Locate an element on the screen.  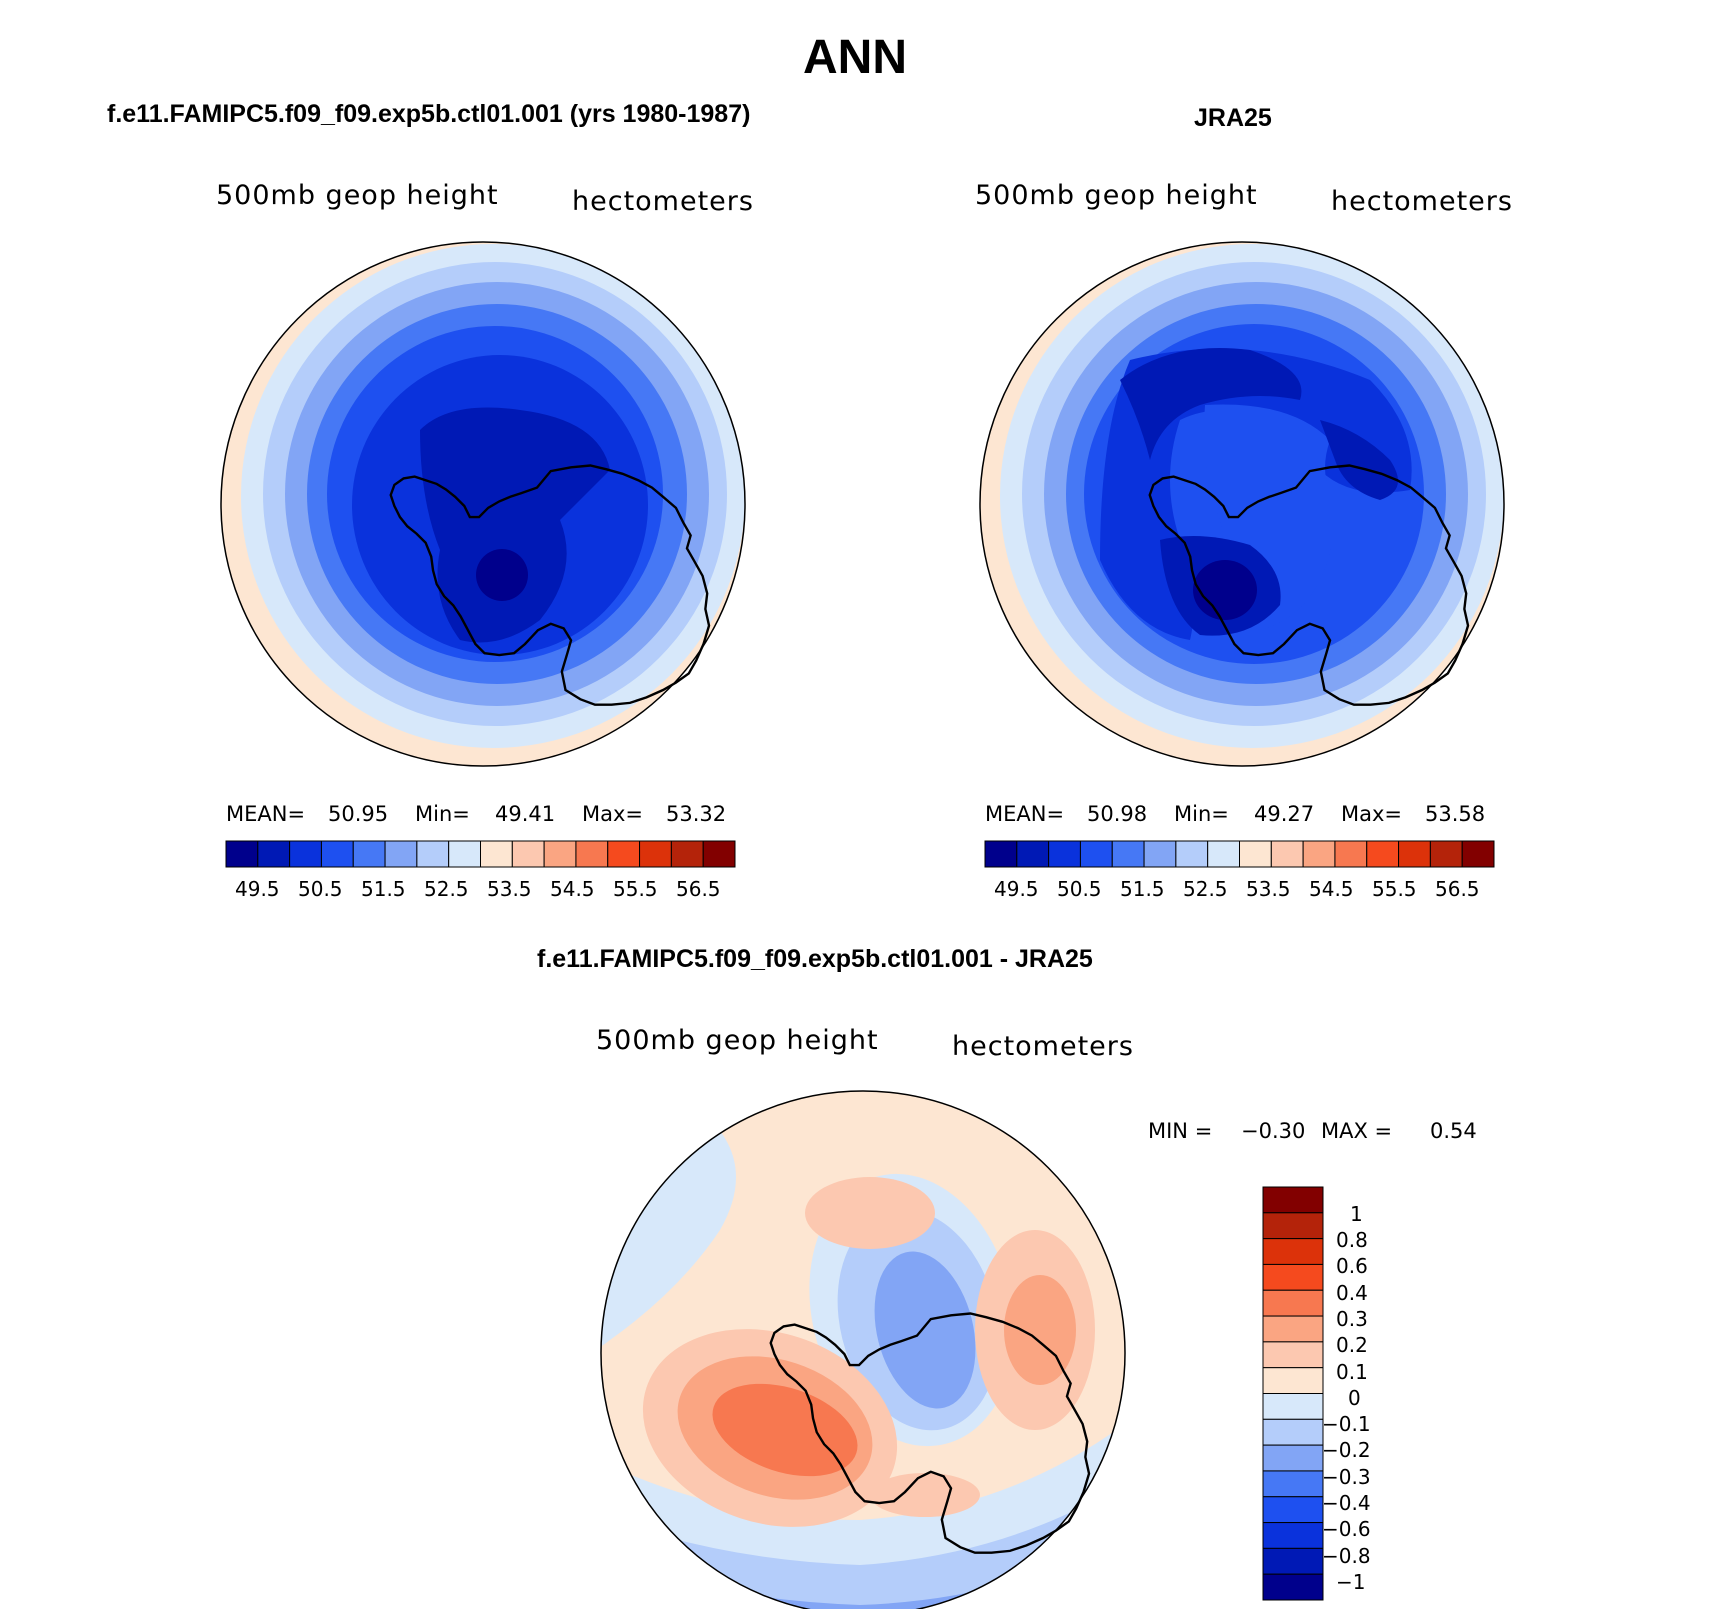
panel-3-colorbar-tick: 1 is located at coordinates (1356, 1214).